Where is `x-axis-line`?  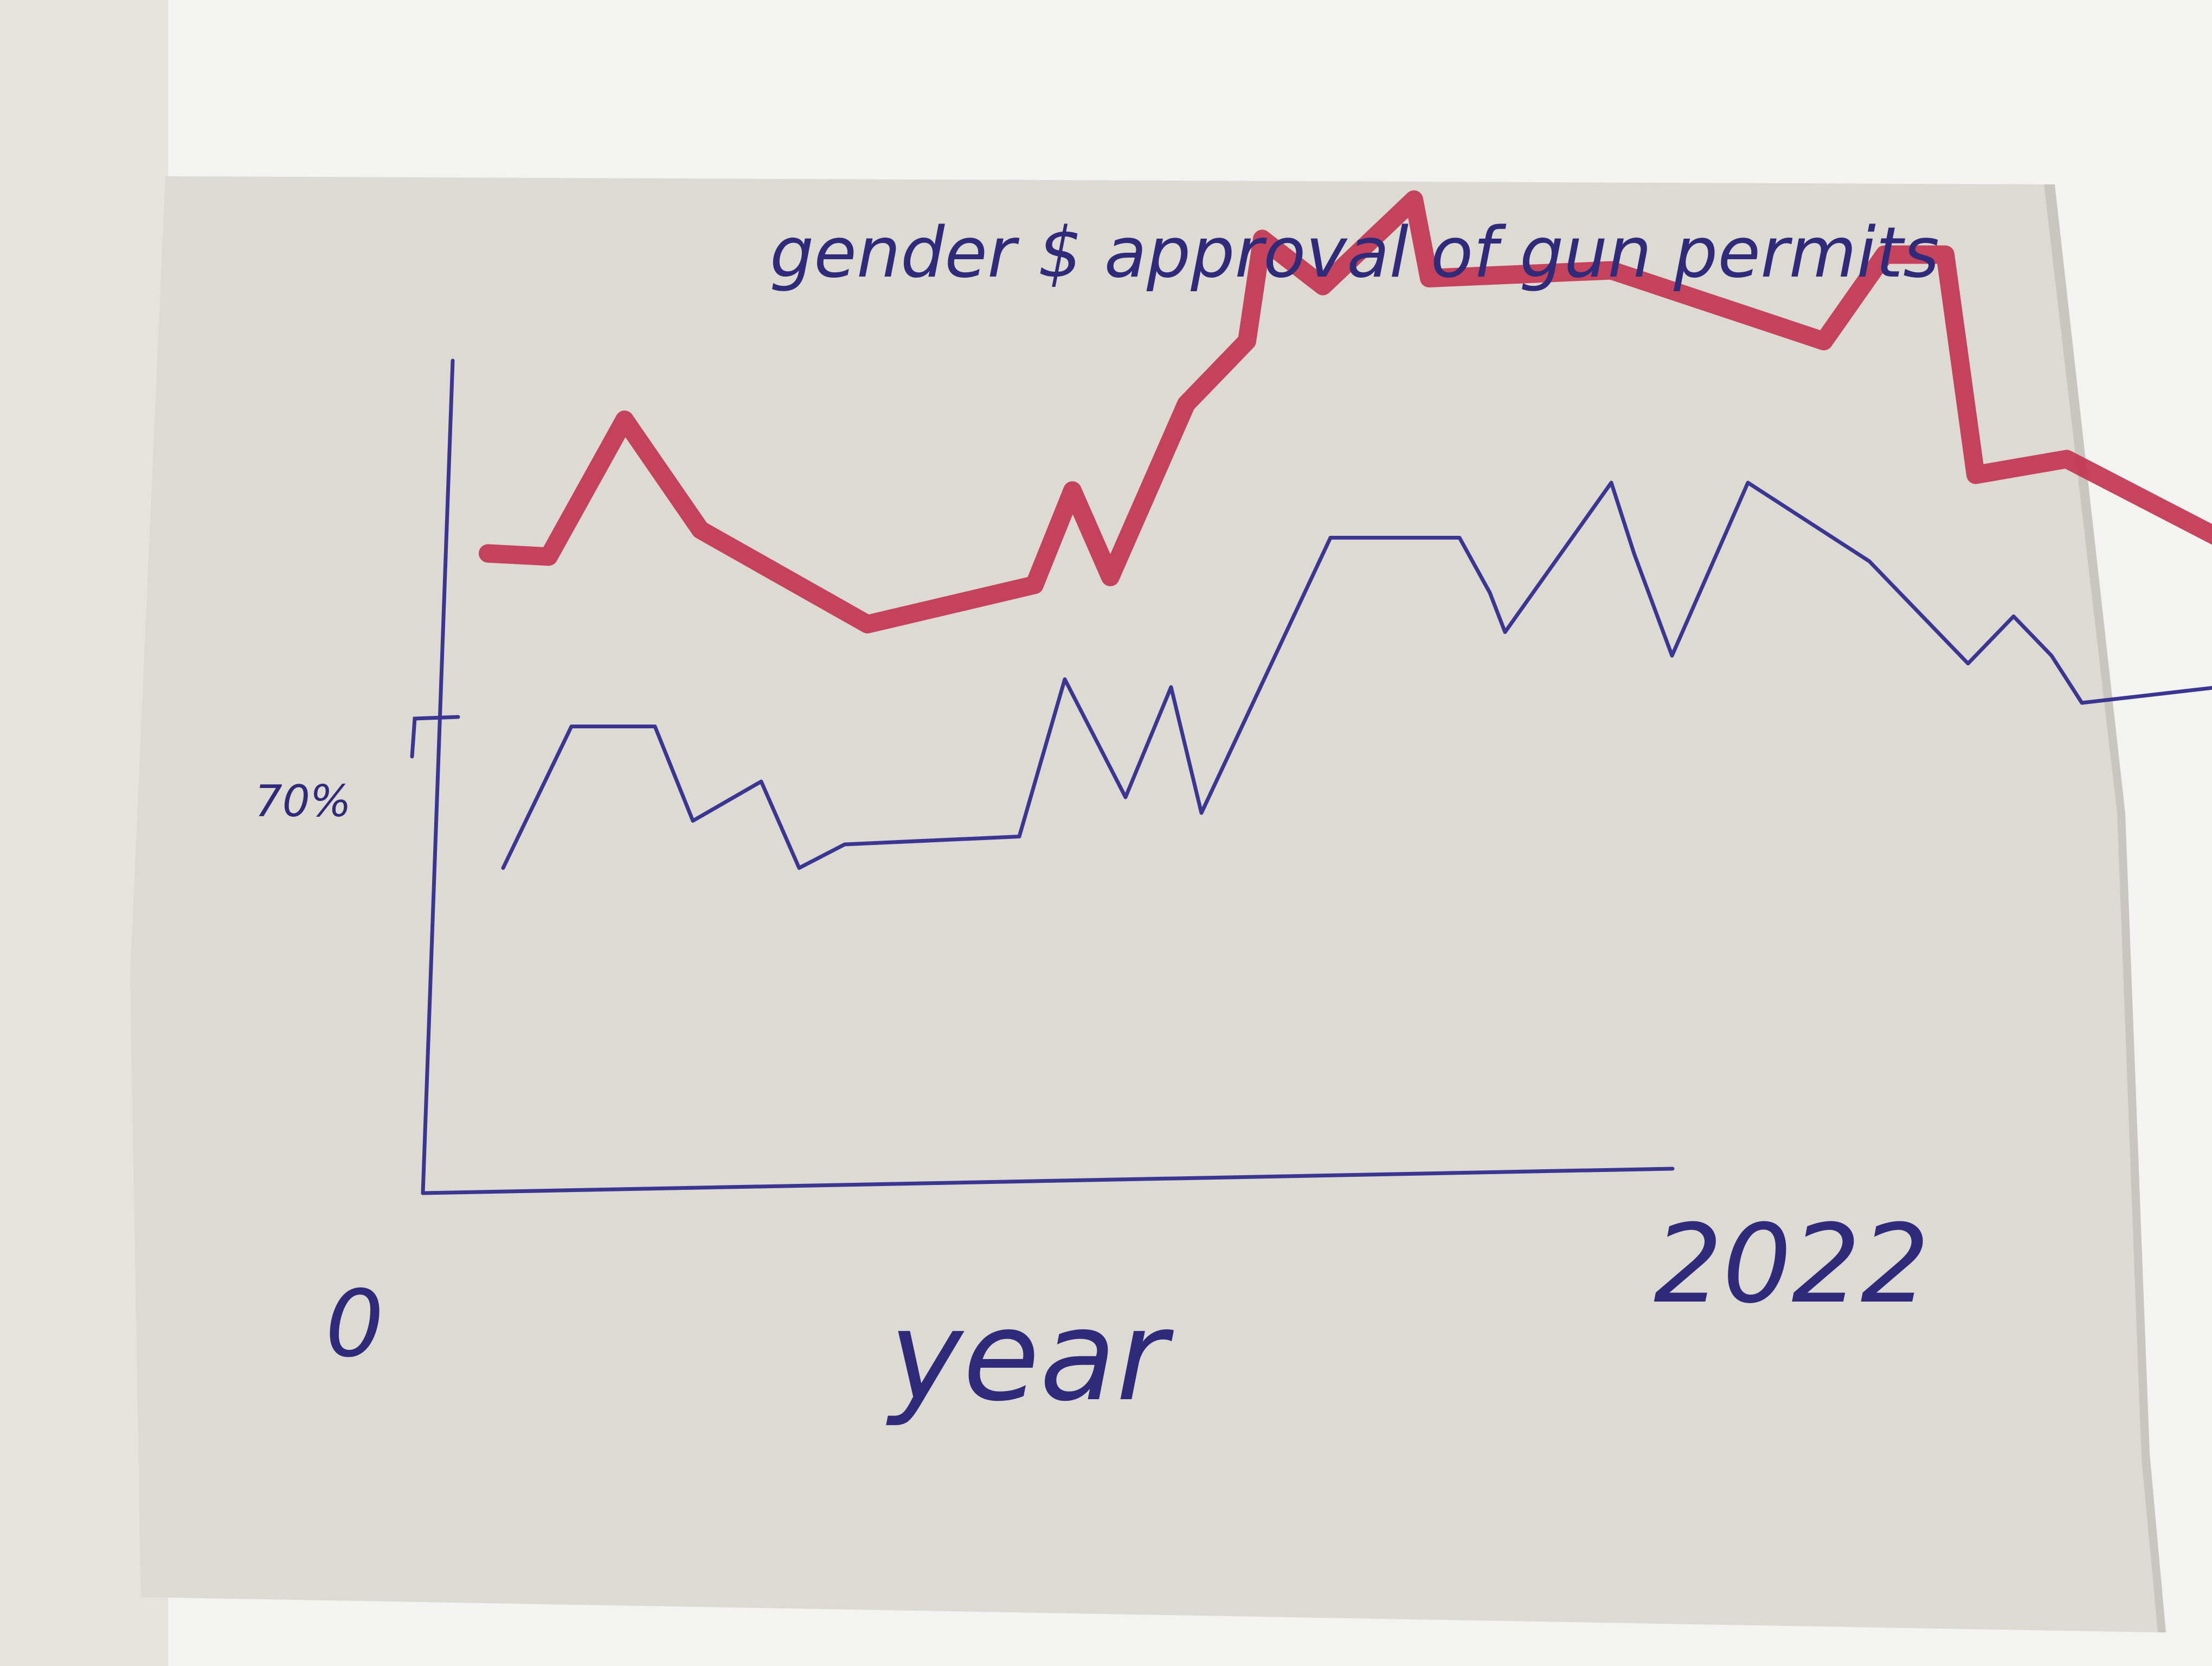 x-axis-line is located at coordinates (1048, 1181).